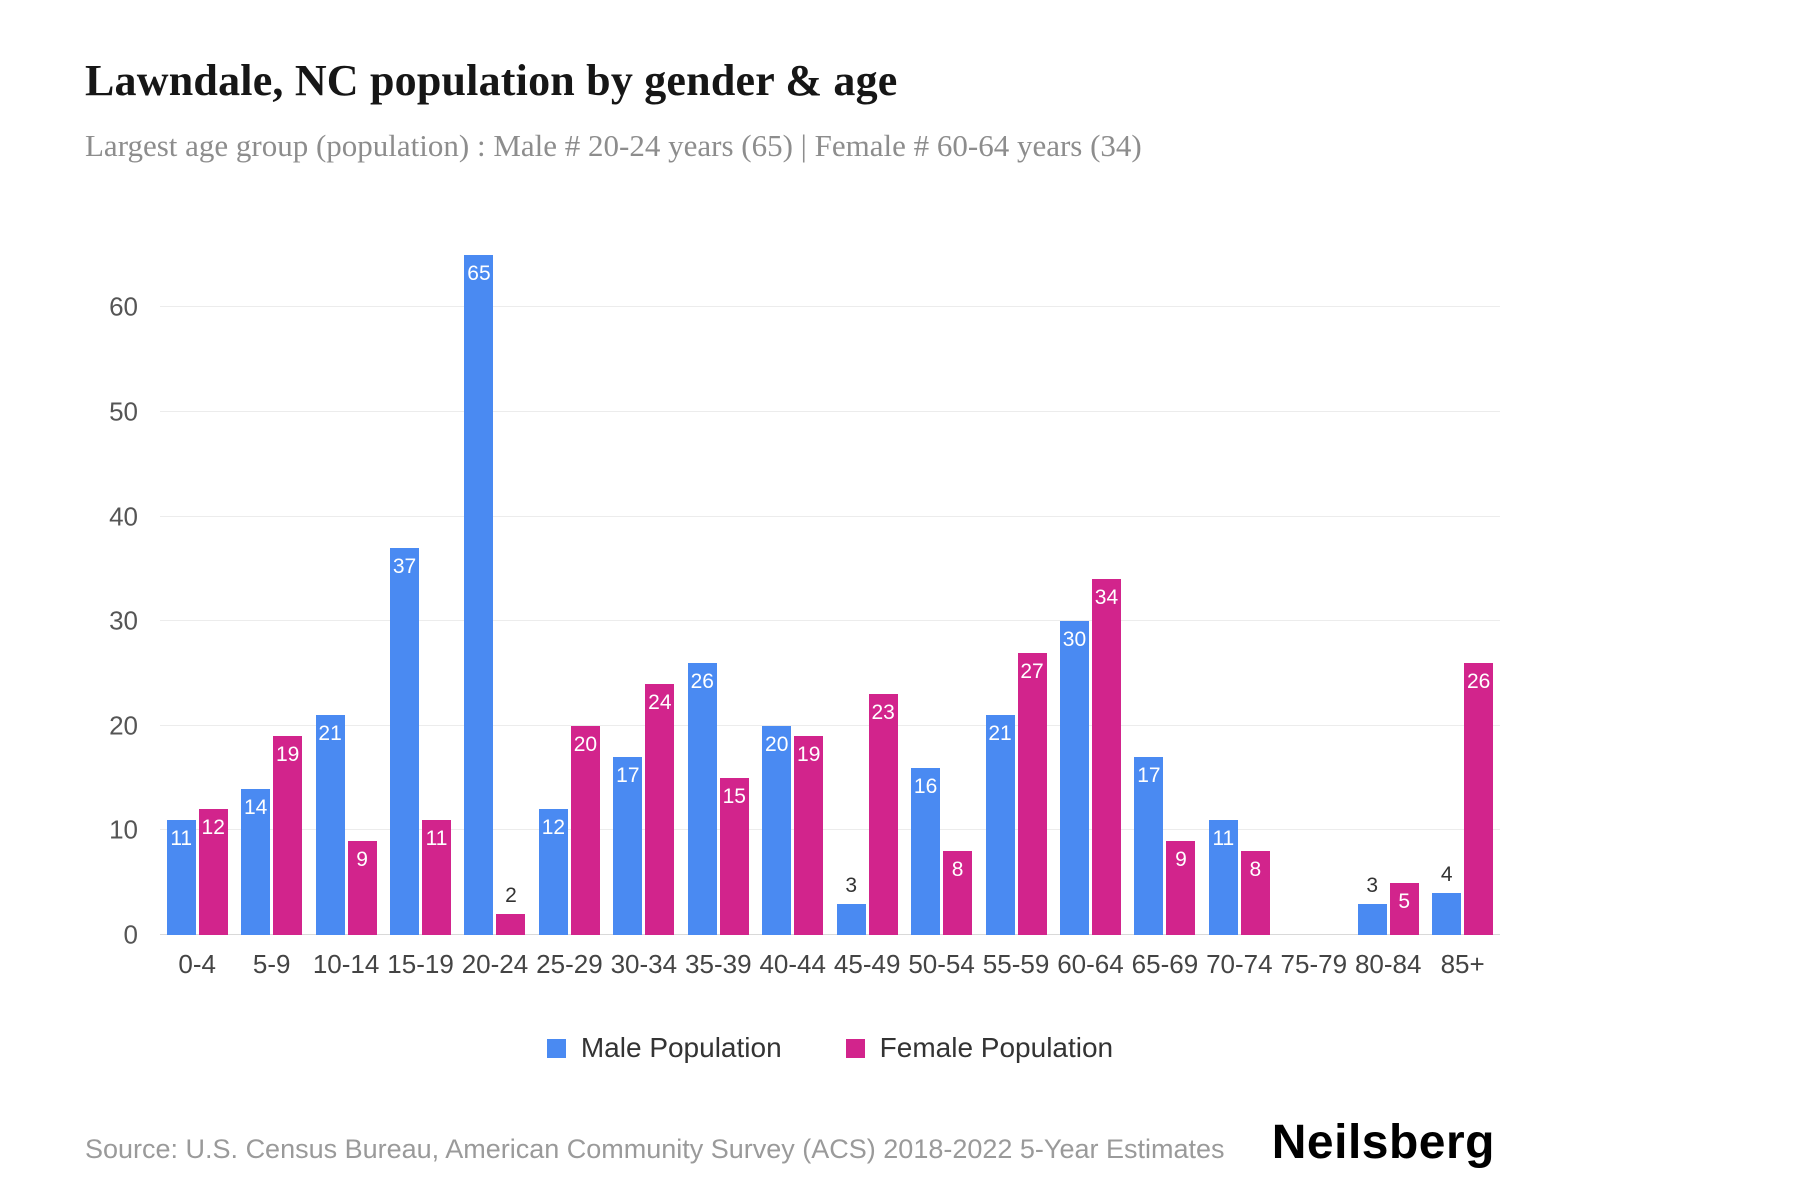 This screenshot has width=1800, height=1200. What do you see at coordinates (1074, 640) in the screenshot?
I see `bar-value-label: 30` at bounding box center [1074, 640].